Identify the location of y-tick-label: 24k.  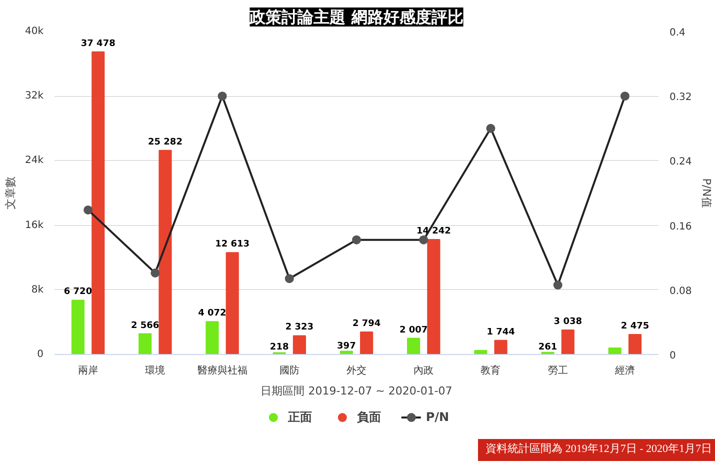
(34, 160).